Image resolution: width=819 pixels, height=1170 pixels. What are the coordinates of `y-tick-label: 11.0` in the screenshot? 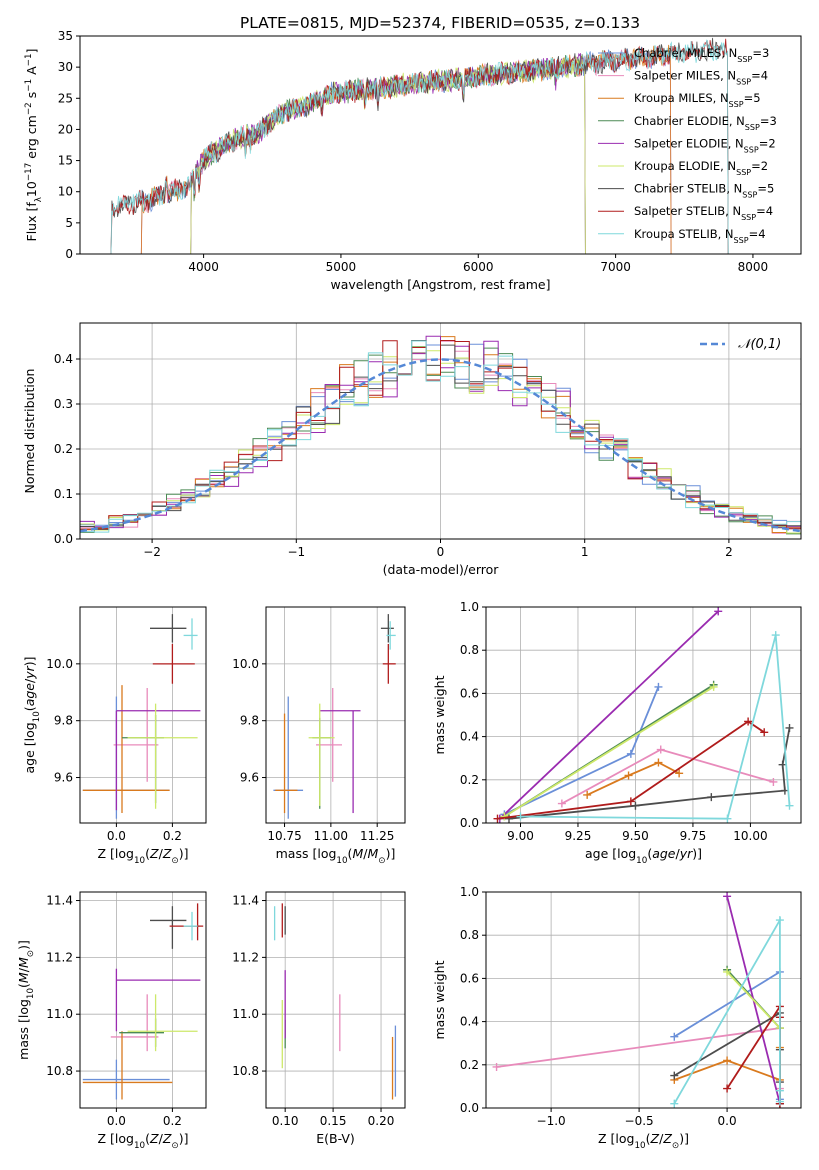 It's located at (59, 1014).